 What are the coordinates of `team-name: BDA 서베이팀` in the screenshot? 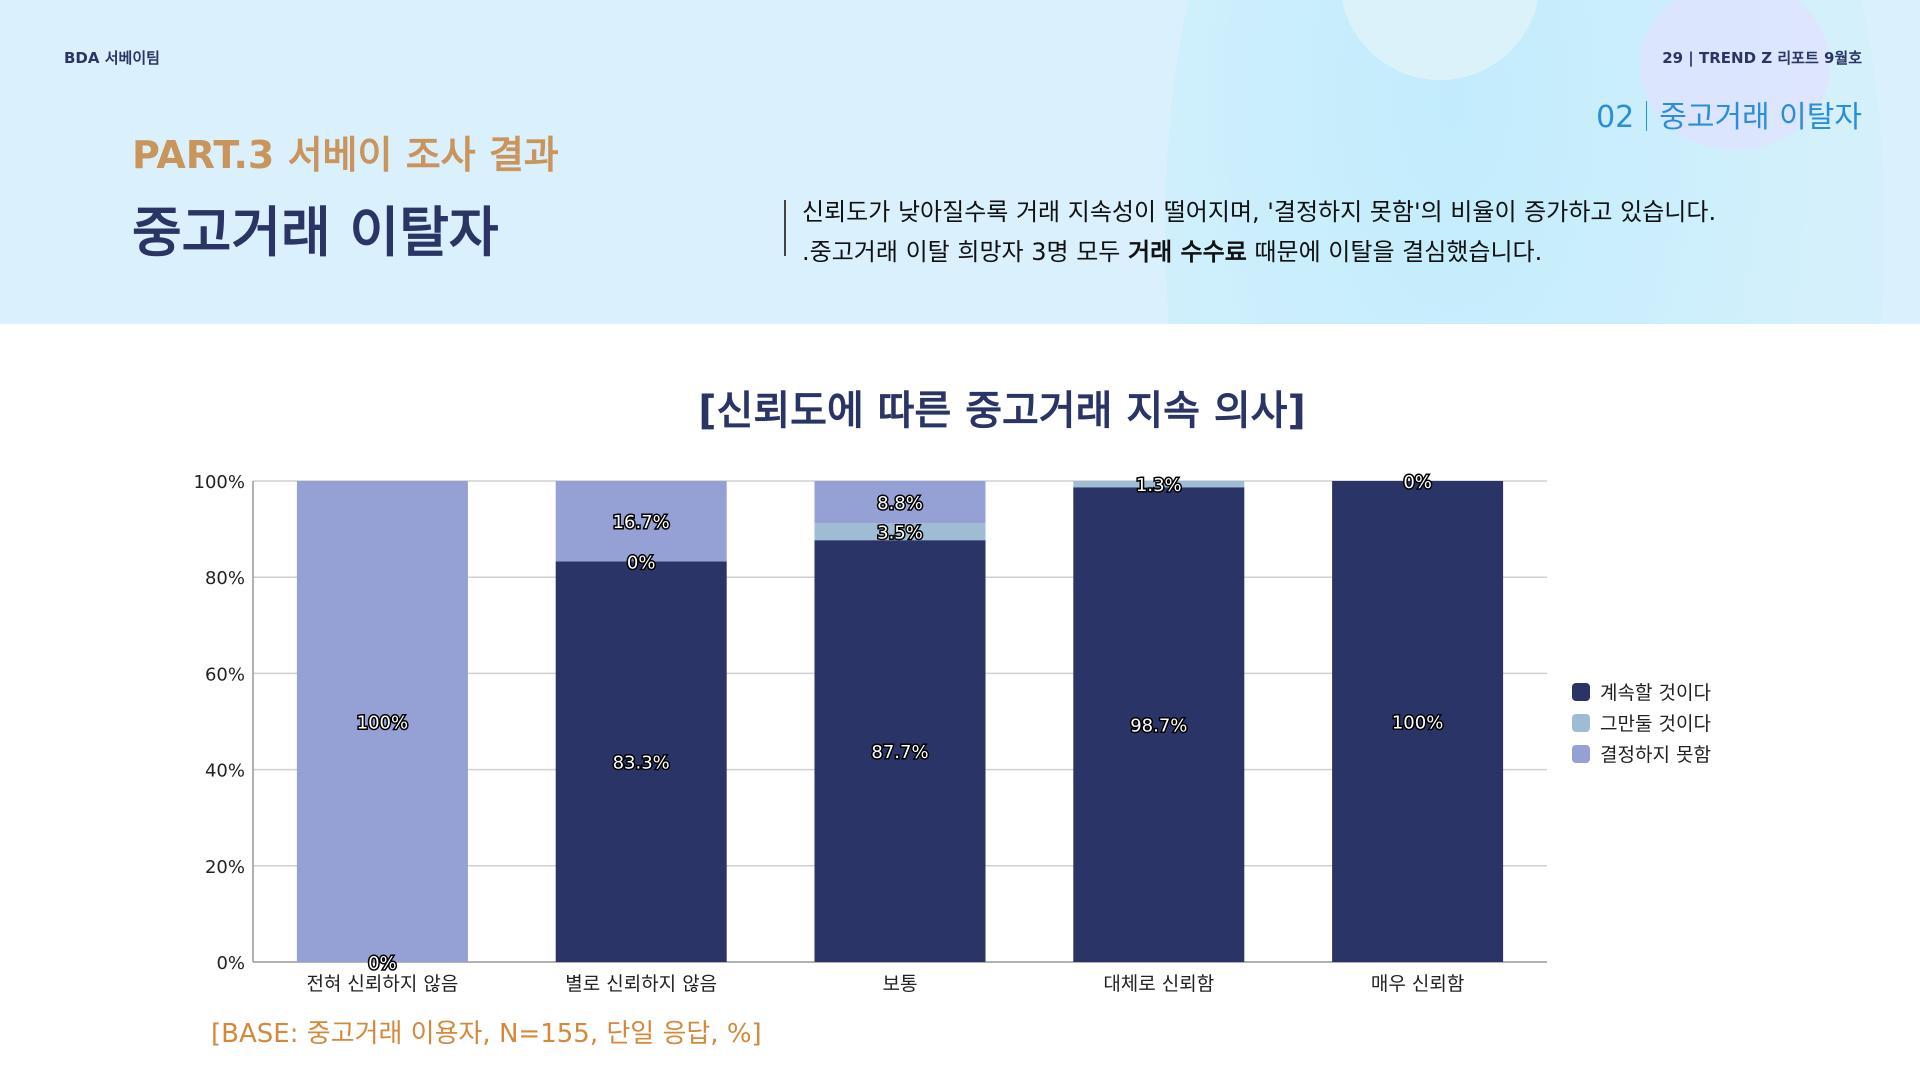 It's located at (112, 58).